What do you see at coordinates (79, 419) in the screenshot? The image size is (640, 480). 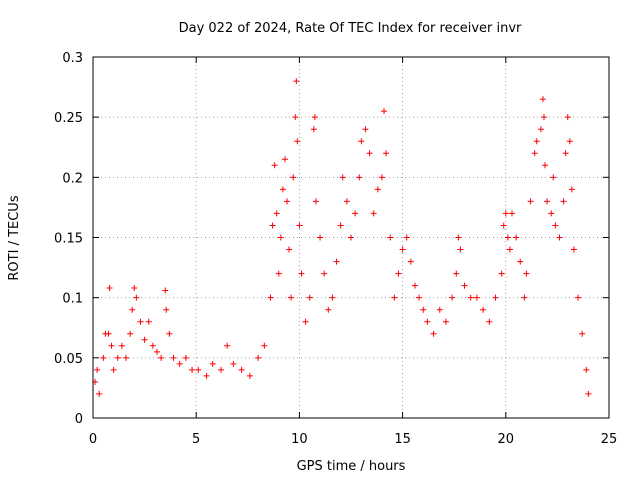 I see `y-tick-label: 0` at bounding box center [79, 419].